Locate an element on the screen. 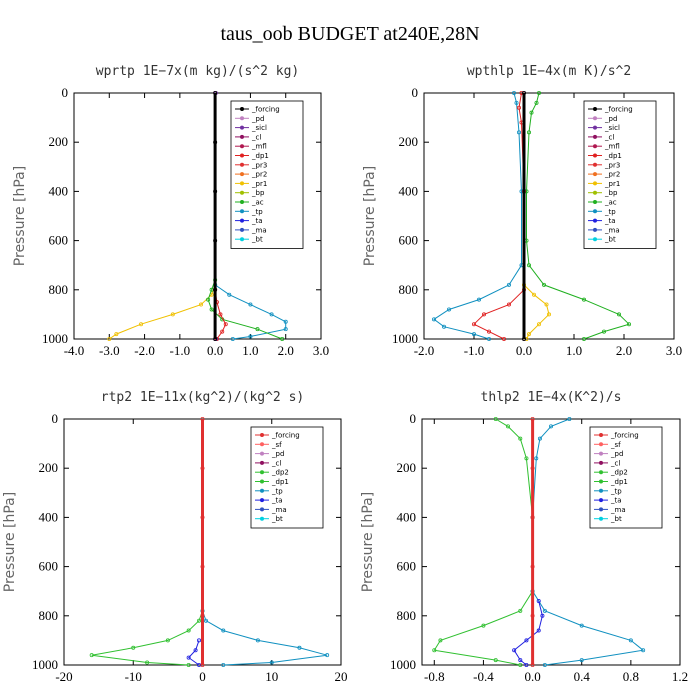 The height and width of the screenshot is (700, 700). x-tick-label: 0.0 is located at coordinates (532, 676).